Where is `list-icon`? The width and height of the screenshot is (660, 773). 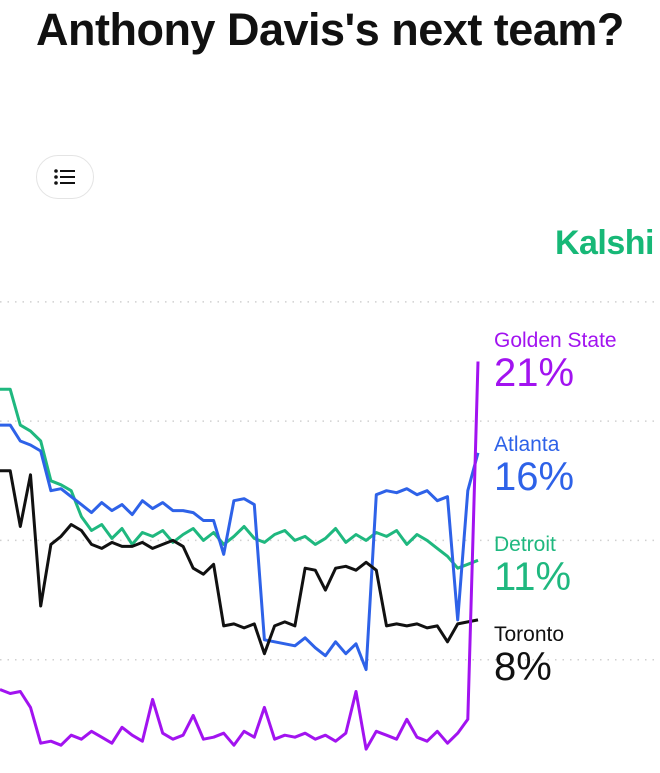
list-icon is located at coordinates (64, 177).